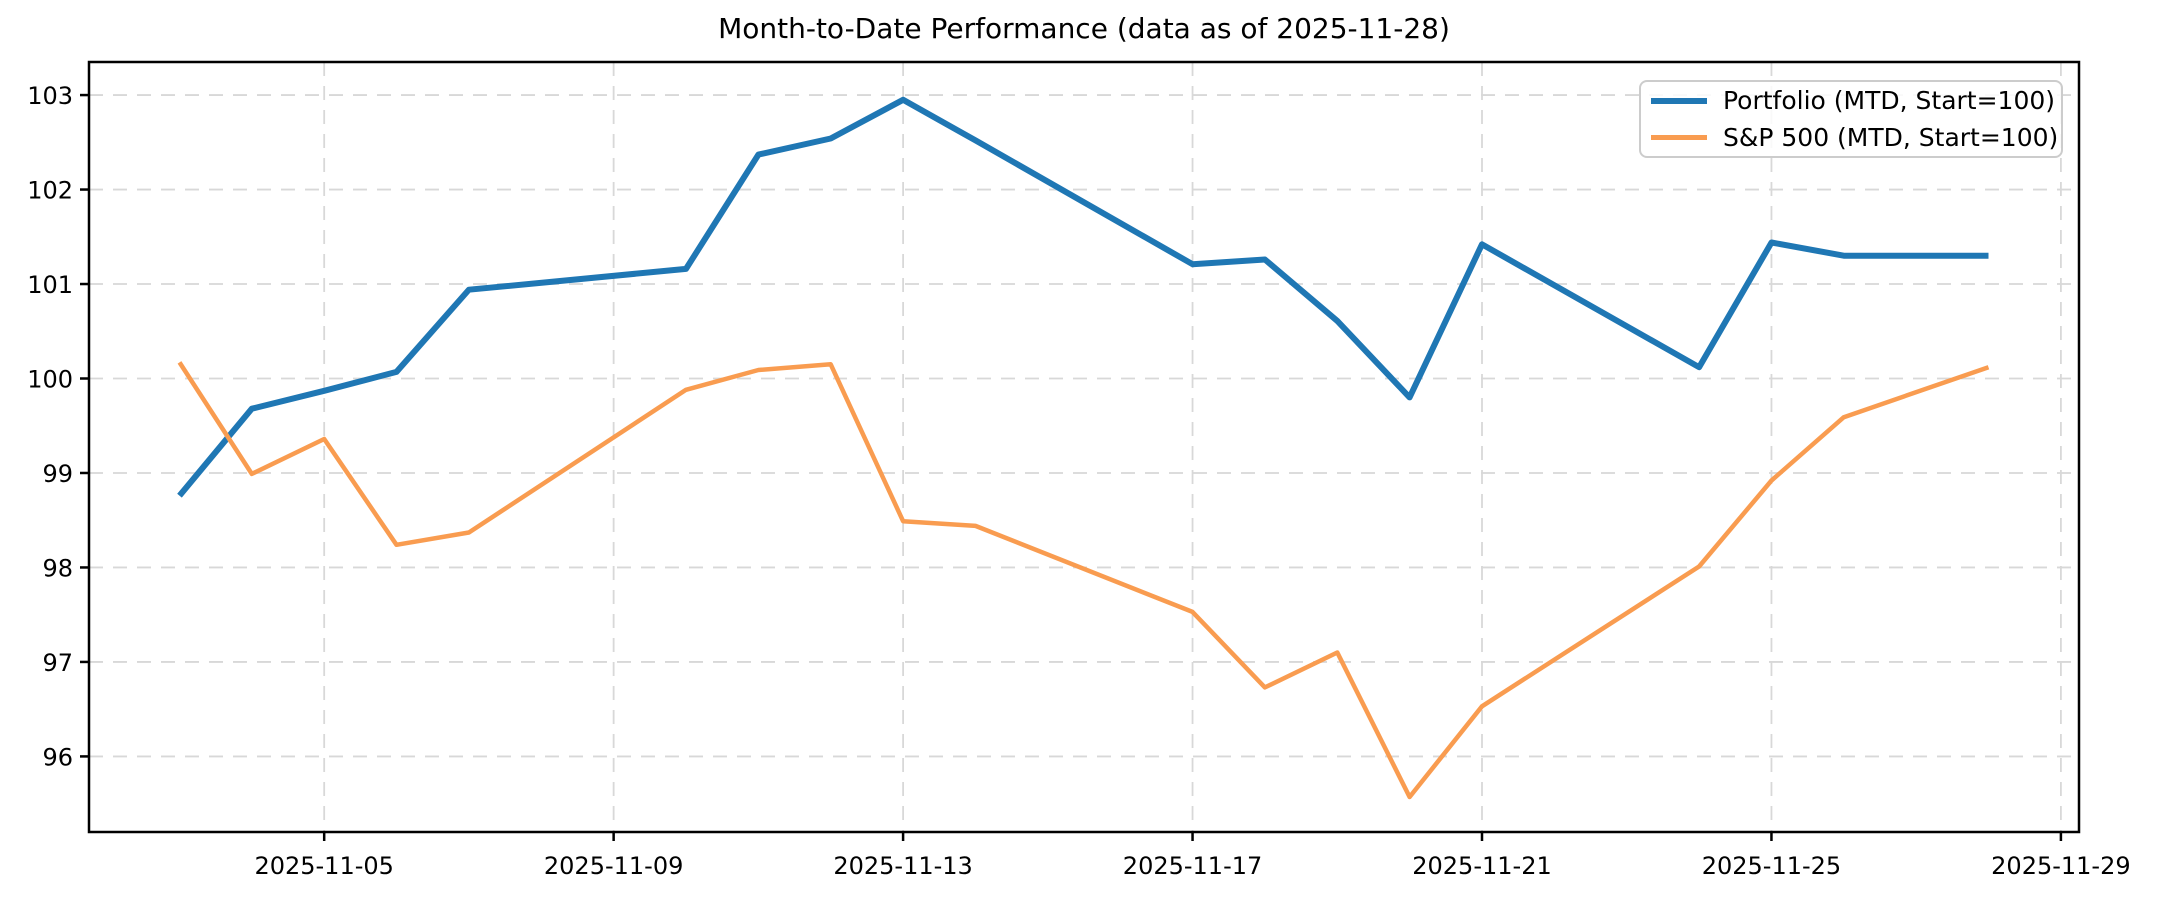 The width and height of the screenshot is (2160, 900). Describe the element at coordinates (1481, 866) in the screenshot. I see `x-tick-label-2025-11-21: 2025-11-21` at that location.